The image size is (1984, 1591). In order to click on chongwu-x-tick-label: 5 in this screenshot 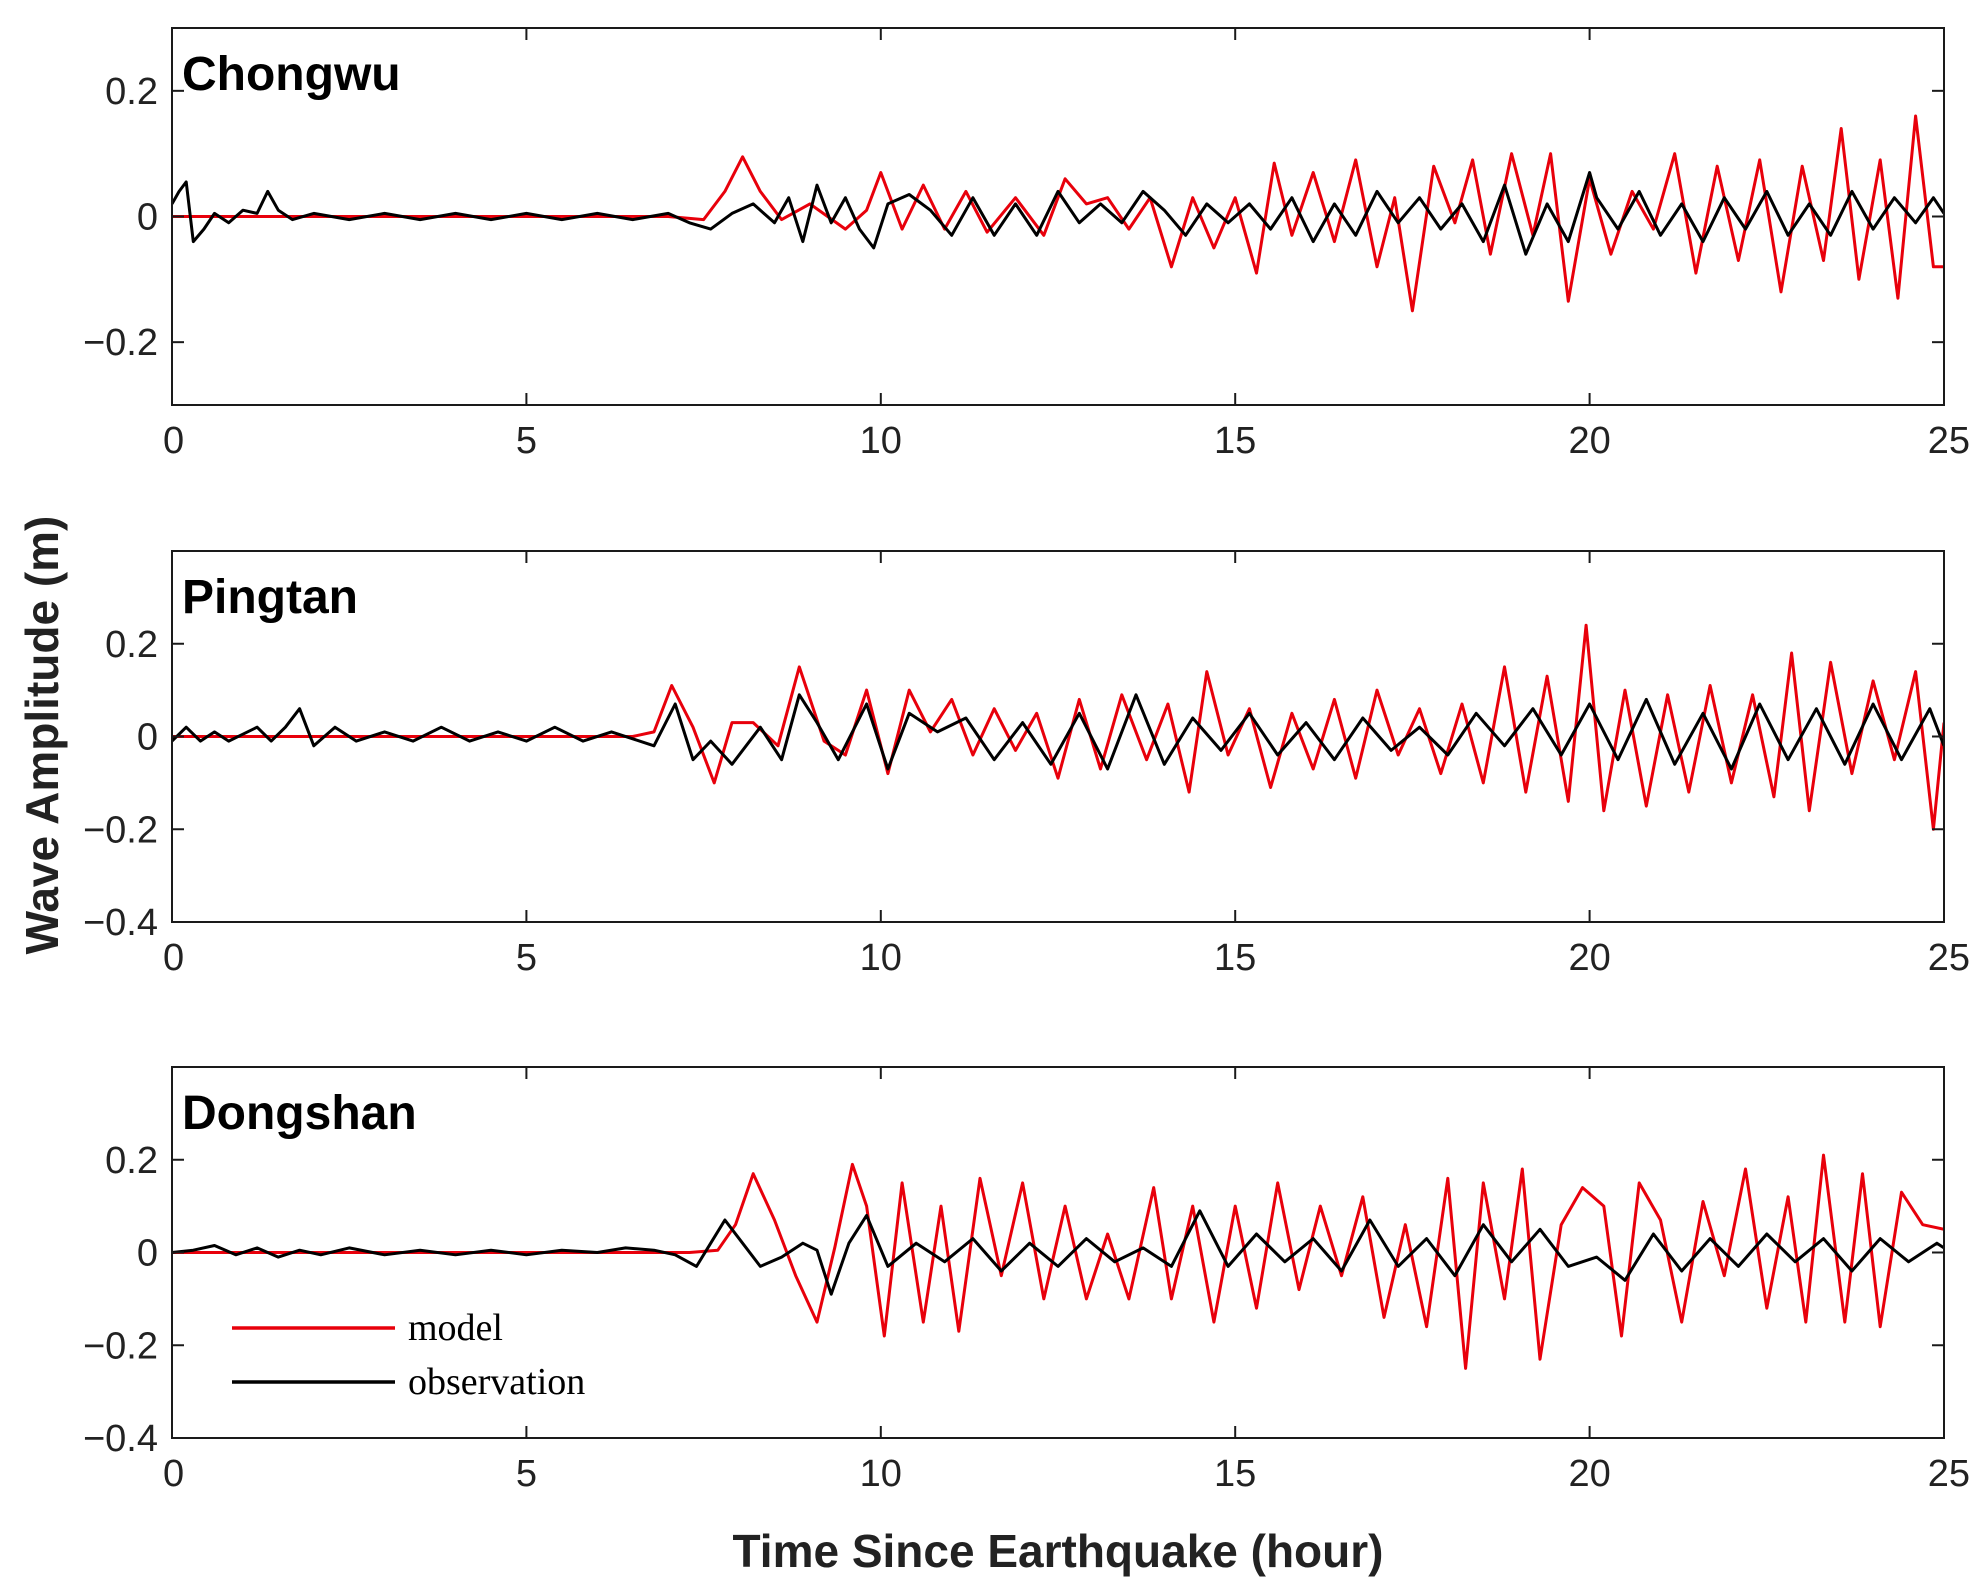, I will do `click(526, 441)`.